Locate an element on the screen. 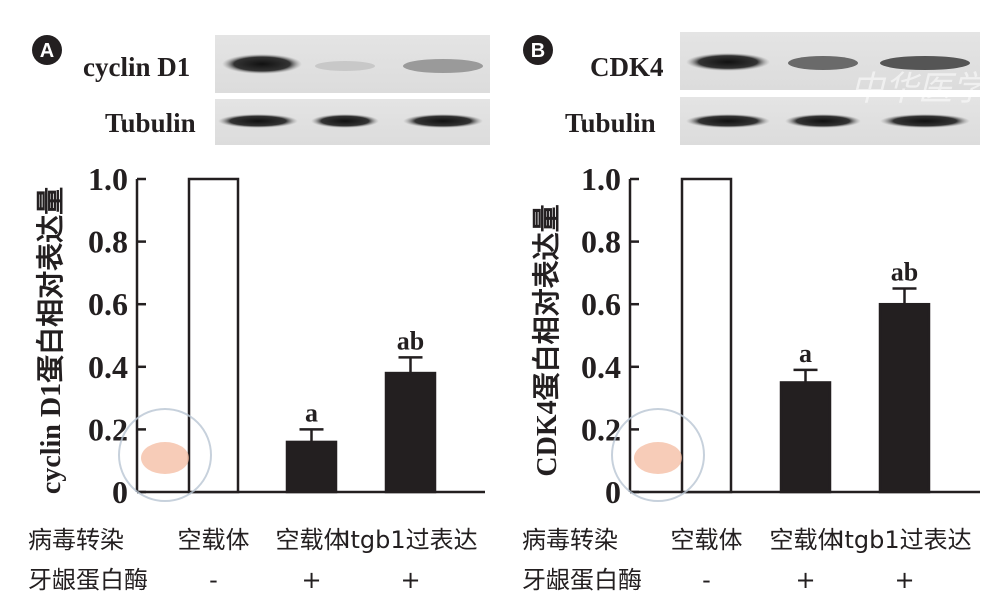 Image resolution: width=1004 pixels, height=600 pixels. blot-label-tubulin-b: Tubulin is located at coordinates (610, 123).